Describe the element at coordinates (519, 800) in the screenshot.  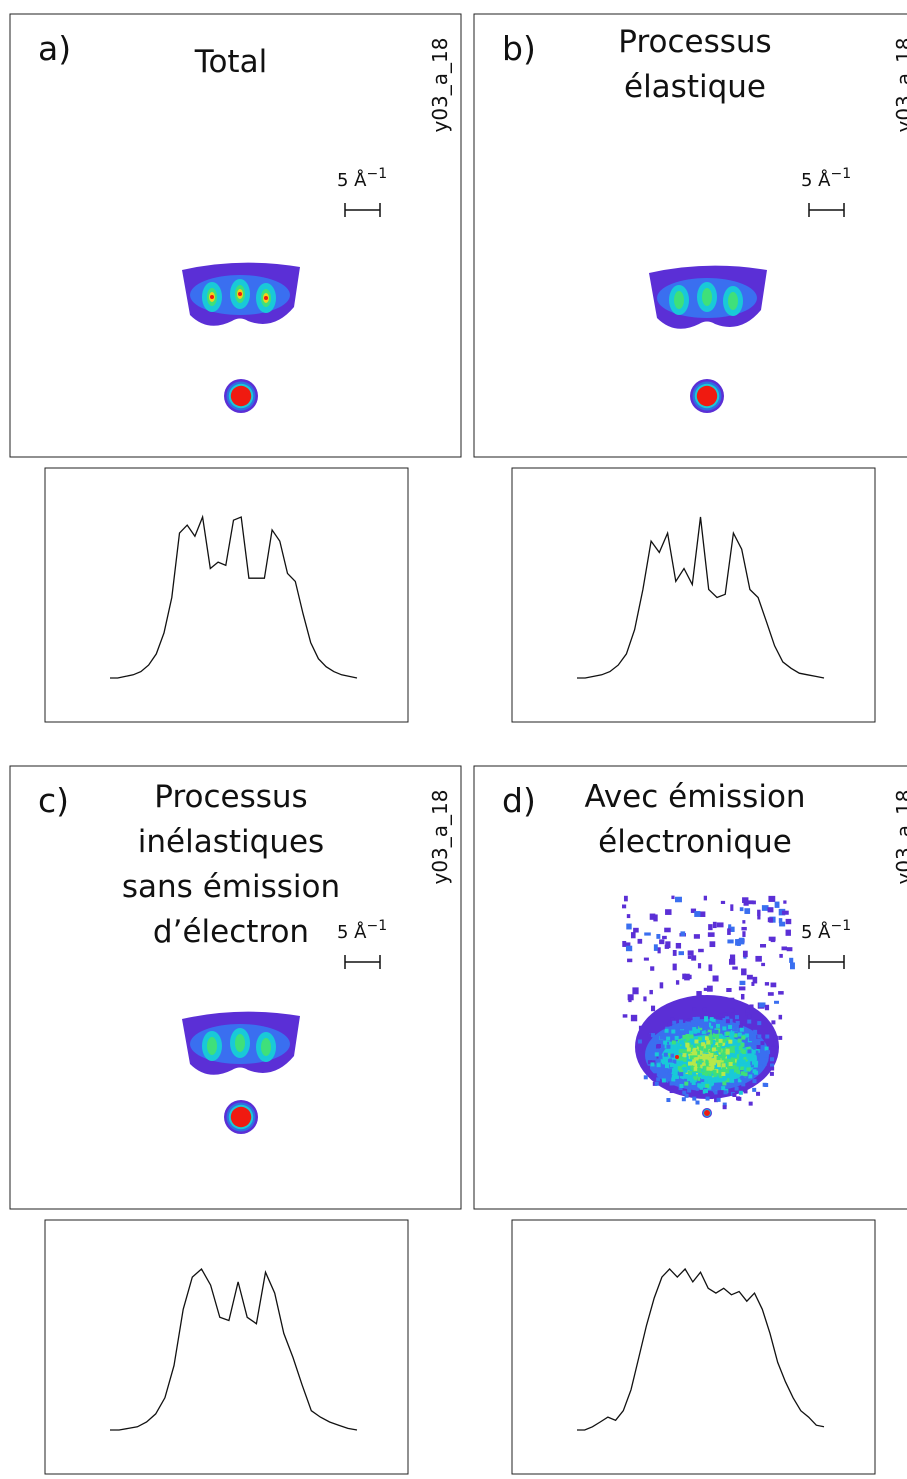
I see `panel-letter: d)` at that location.